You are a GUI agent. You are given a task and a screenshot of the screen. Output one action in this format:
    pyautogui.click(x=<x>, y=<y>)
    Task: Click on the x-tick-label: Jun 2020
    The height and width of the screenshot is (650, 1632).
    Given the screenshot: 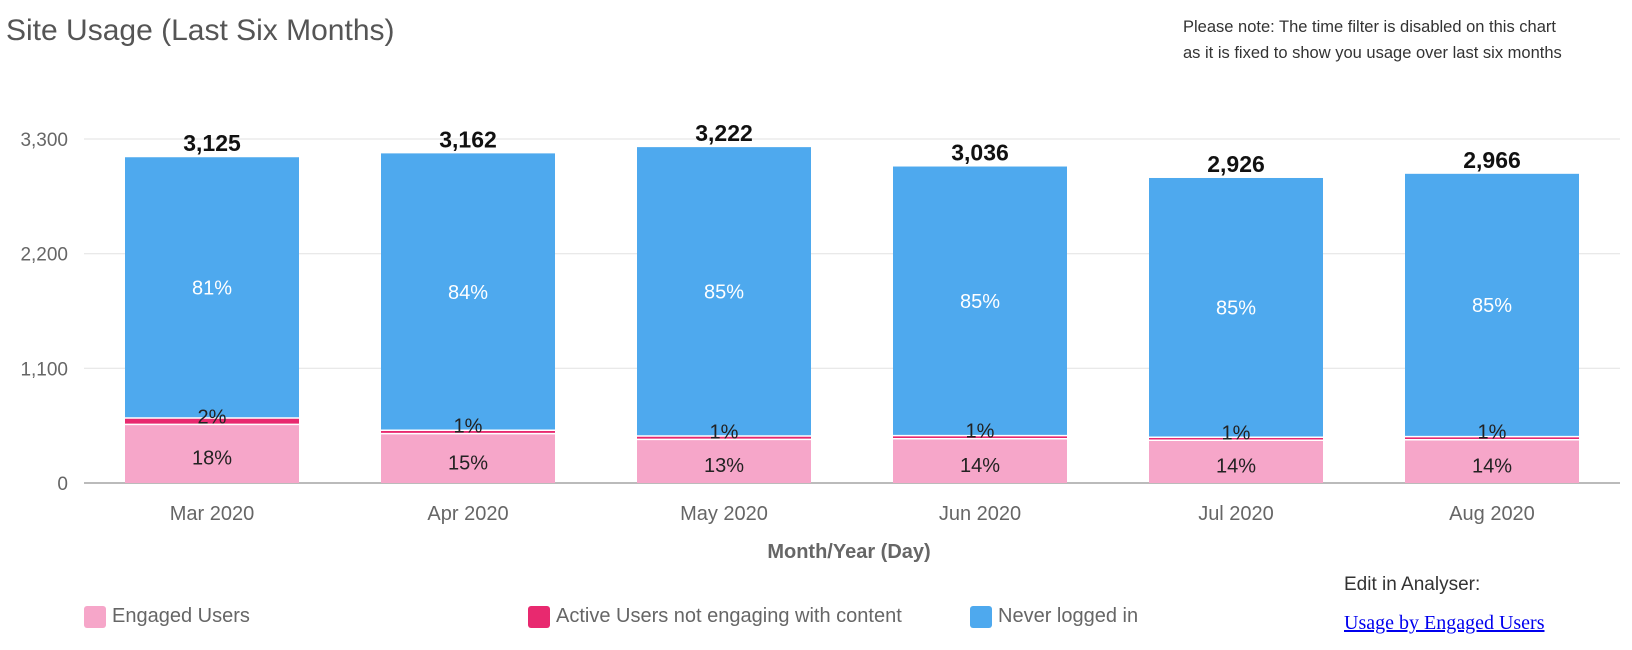 What is the action you would take?
    pyautogui.click(x=980, y=514)
    